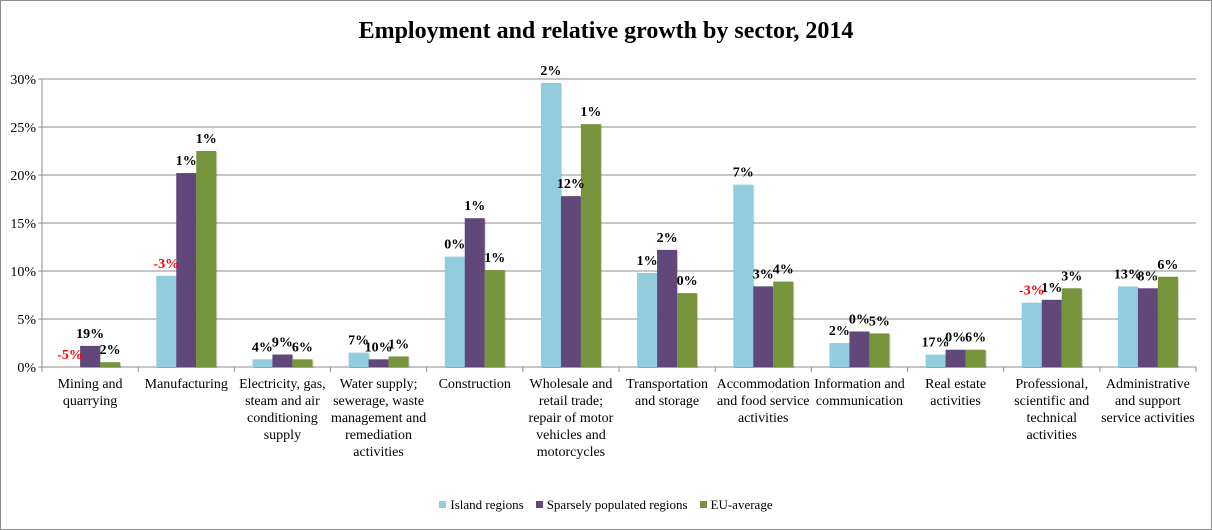 The height and width of the screenshot is (530, 1212). I want to click on data-label: 13%, so click(1128, 274).